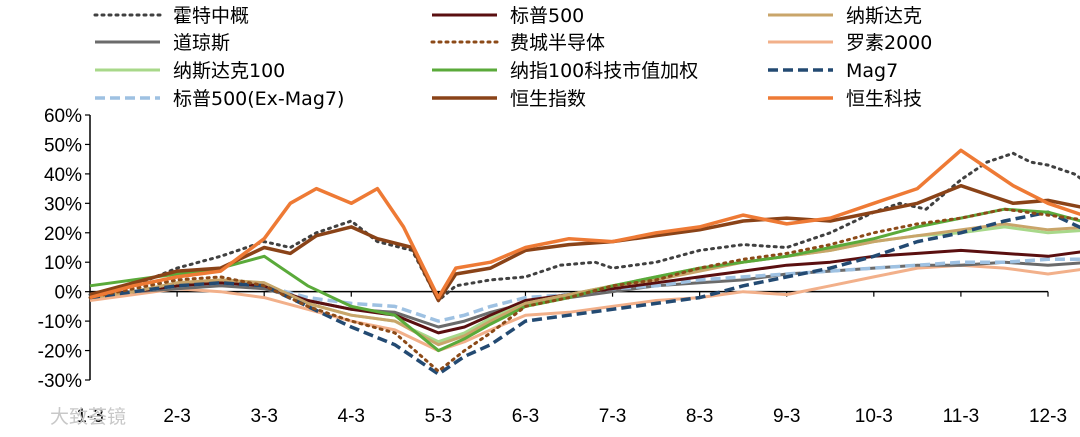 This screenshot has height=437, width=1080. Describe the element at coordinates (884, 99) in the screenshot. I see `legend-label: 恒生科技` at that location.